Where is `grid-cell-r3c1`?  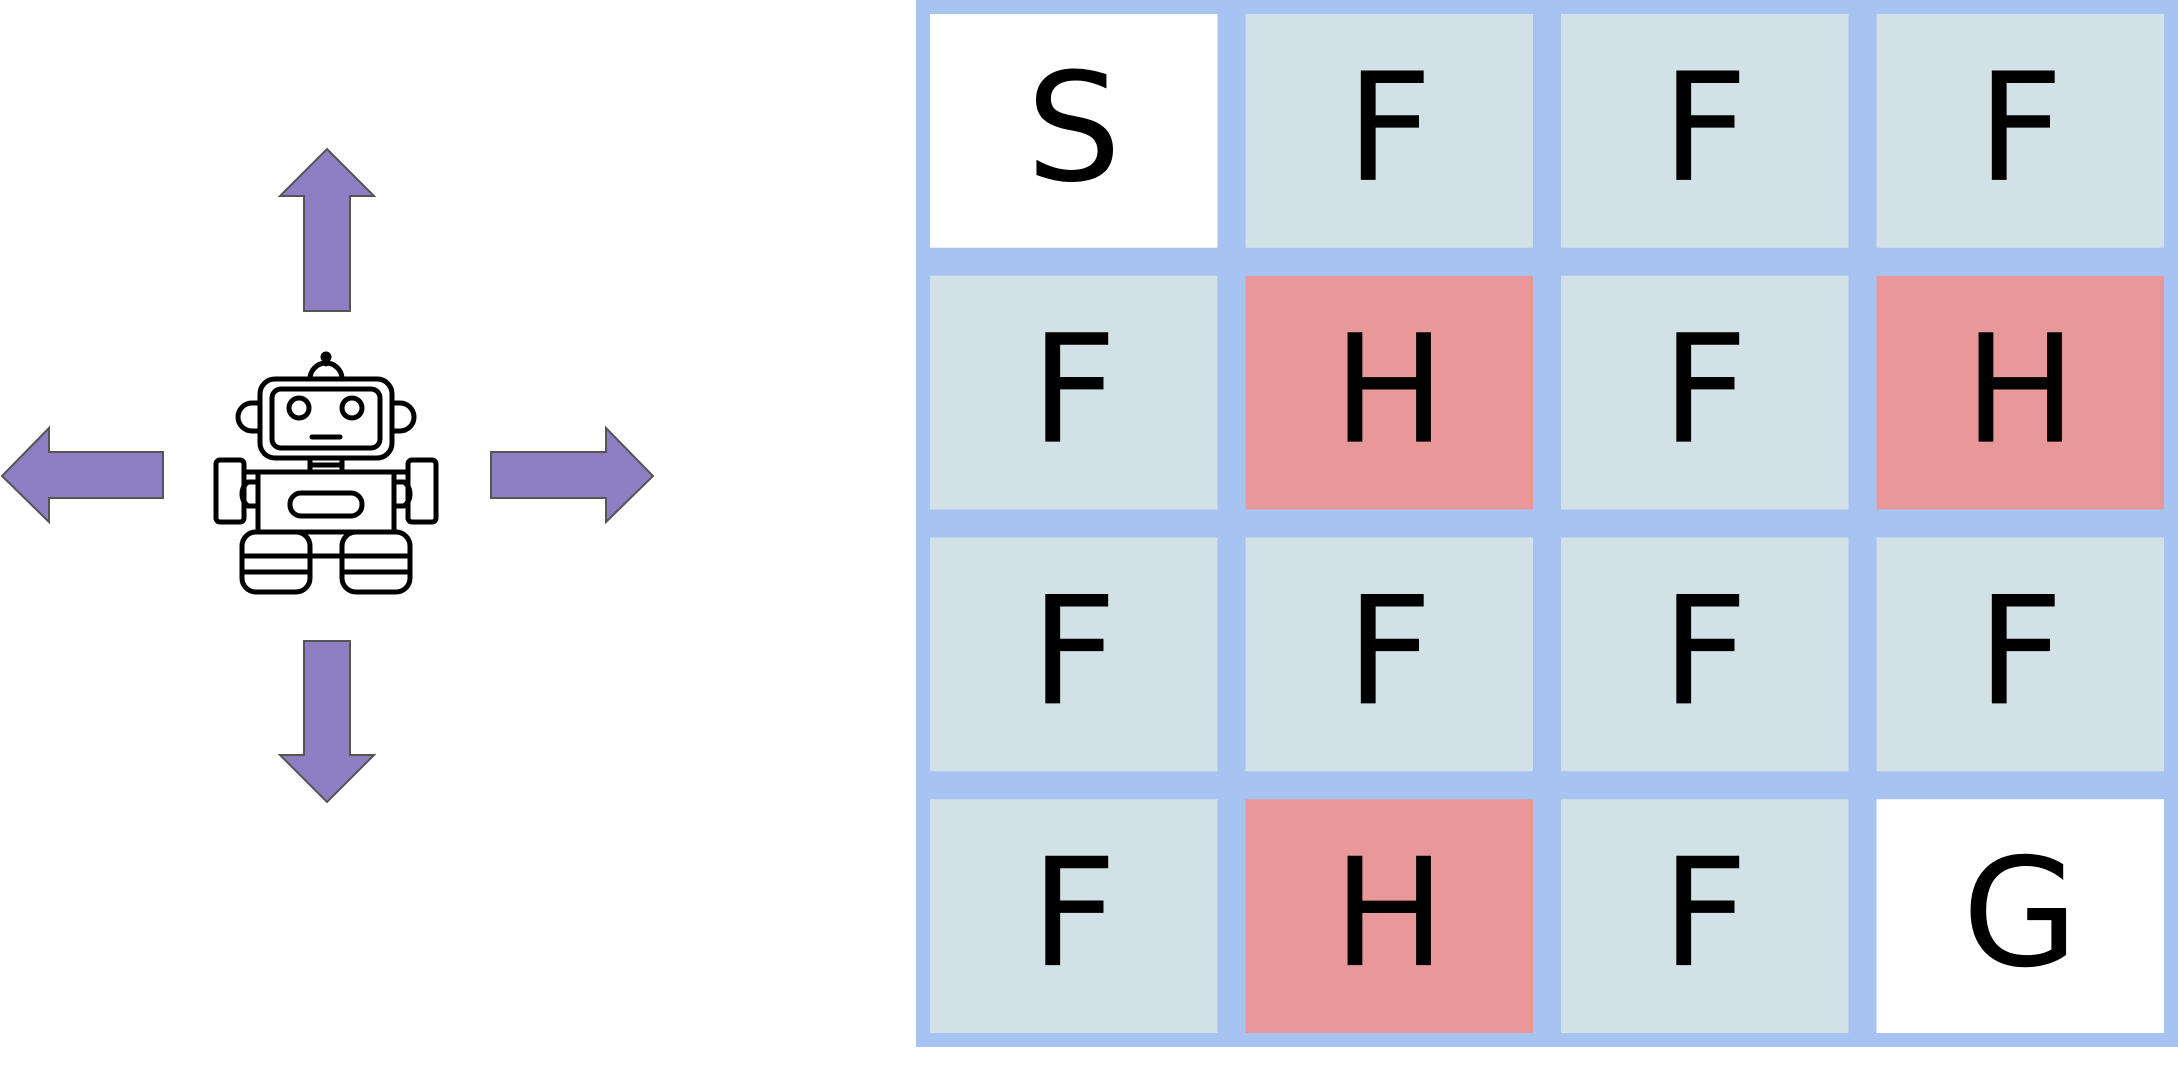
grid-cell-r3c1 is located at coordinates (1389, 916).